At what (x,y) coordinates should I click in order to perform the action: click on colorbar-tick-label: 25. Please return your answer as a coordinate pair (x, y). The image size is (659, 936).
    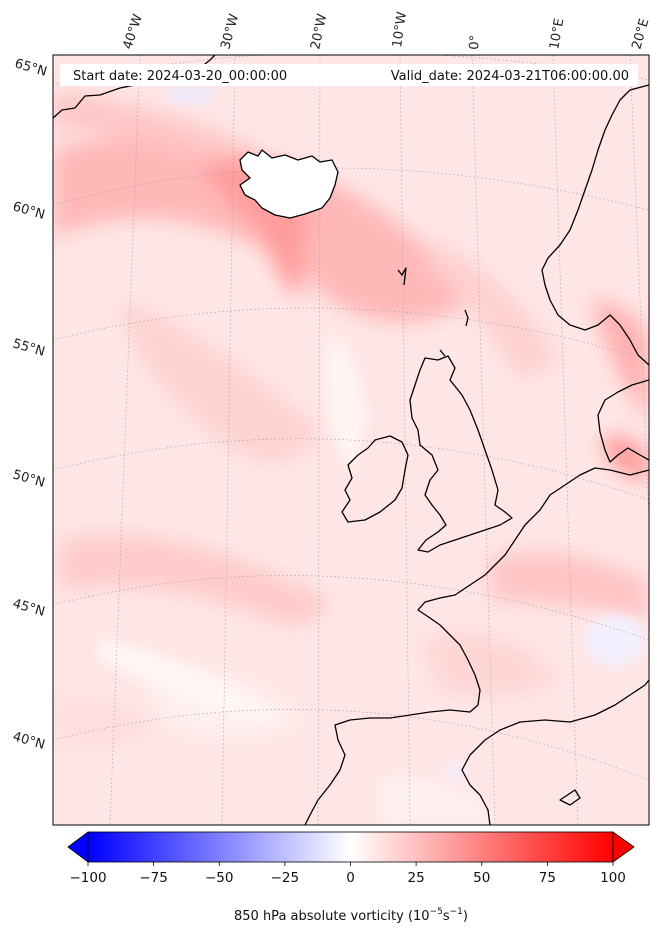
    Looking at the image, I should click on (416, 878).